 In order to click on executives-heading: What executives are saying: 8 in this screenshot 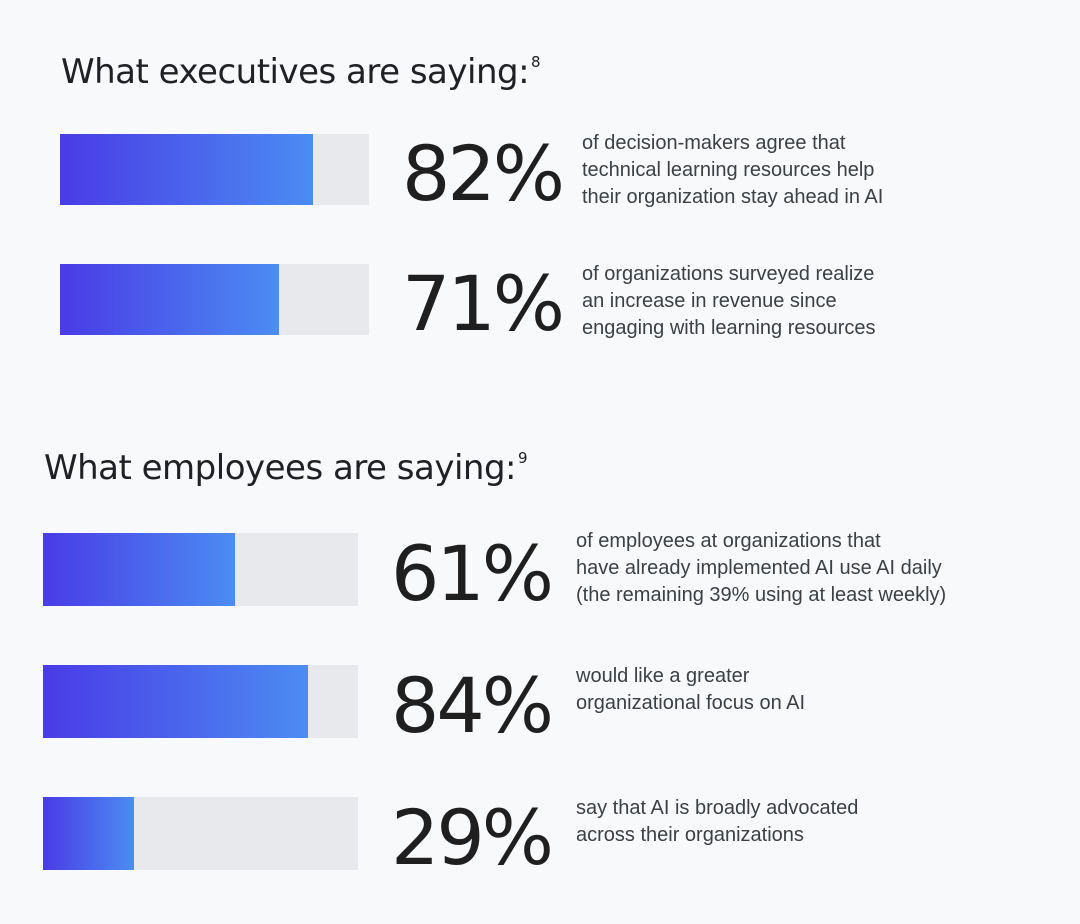, I will do `click(301, 72)`.